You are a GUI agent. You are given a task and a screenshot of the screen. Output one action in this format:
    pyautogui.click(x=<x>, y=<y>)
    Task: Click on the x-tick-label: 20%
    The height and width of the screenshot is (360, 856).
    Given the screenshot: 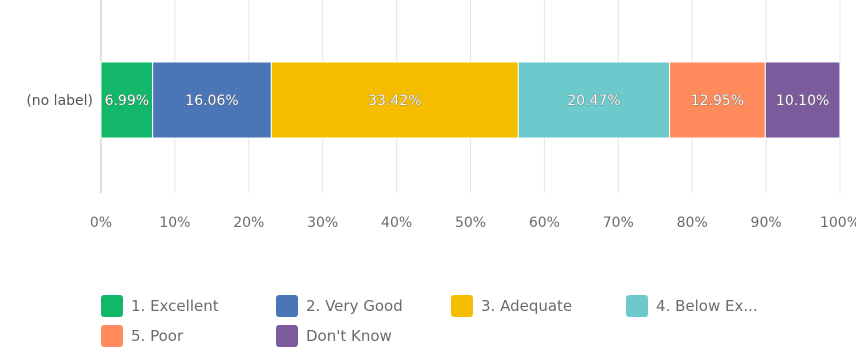 What is the action you would take?
    pyautogui.click(x=248, y=223)
    